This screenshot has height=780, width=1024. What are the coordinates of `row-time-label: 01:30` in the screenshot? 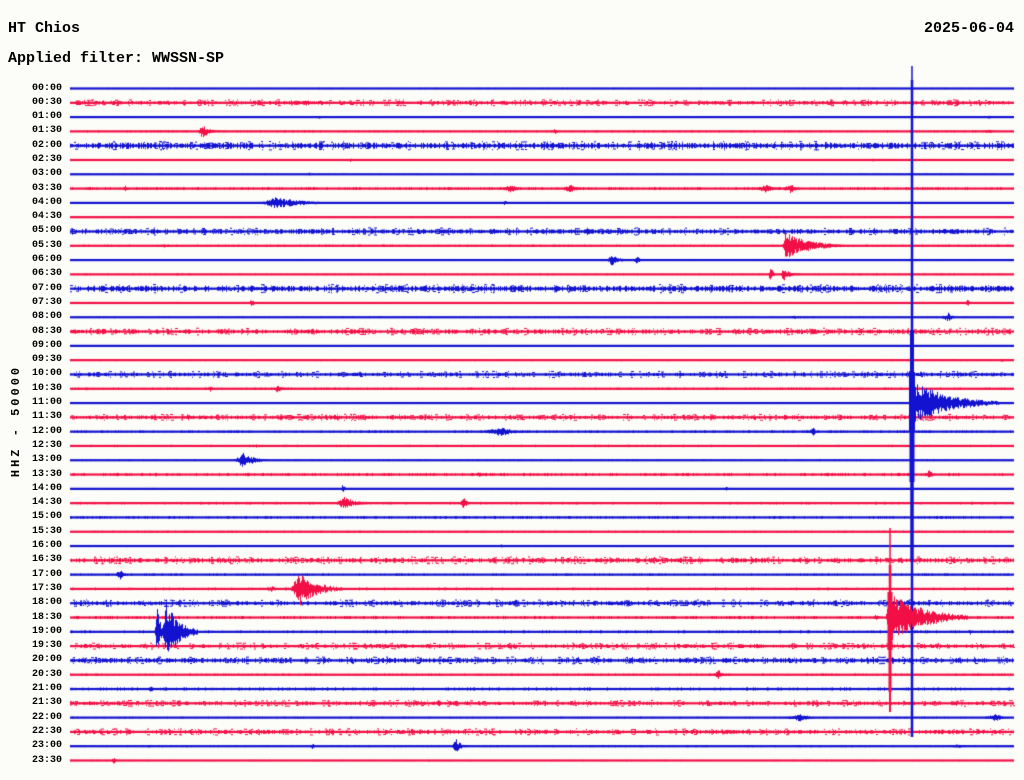 It's located at (46, 131).